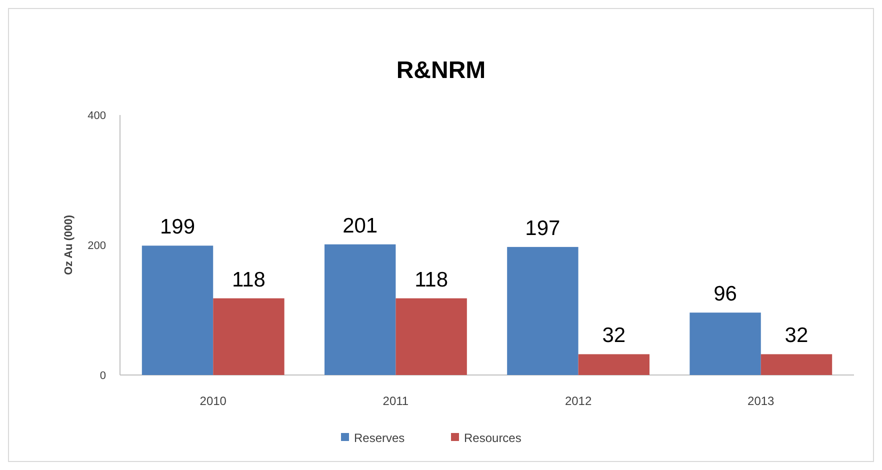 The height and width of the screenshot is (470, 882). I want to click on chart-title: R&NRM, so click(441, 70).